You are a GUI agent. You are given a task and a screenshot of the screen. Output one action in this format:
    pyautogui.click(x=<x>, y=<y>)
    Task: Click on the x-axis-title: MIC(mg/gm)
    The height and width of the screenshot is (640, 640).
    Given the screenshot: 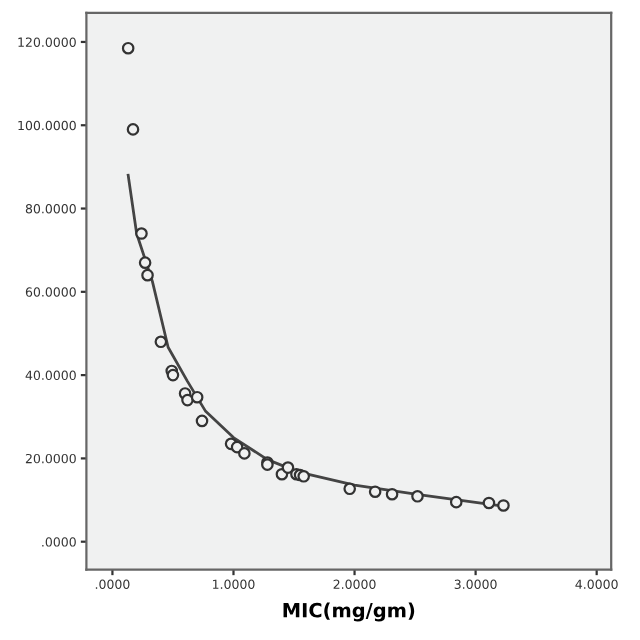 What is the action you would take?
    pyautogui.click(x=349, y=612)
    